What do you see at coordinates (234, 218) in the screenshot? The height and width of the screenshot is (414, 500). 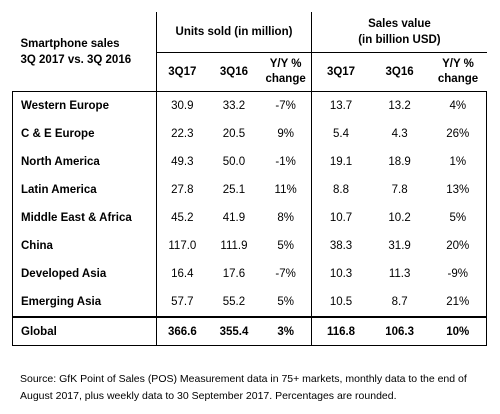 I see `units-3q16: 41.9` at bounding box center [234, 218].